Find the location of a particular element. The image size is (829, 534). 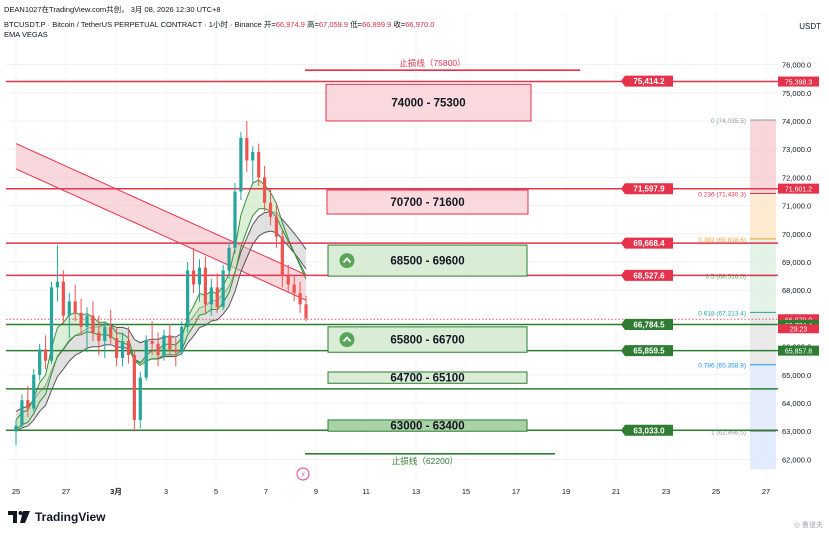

x-tick-label: 7 is located at coordinates (266, 491).